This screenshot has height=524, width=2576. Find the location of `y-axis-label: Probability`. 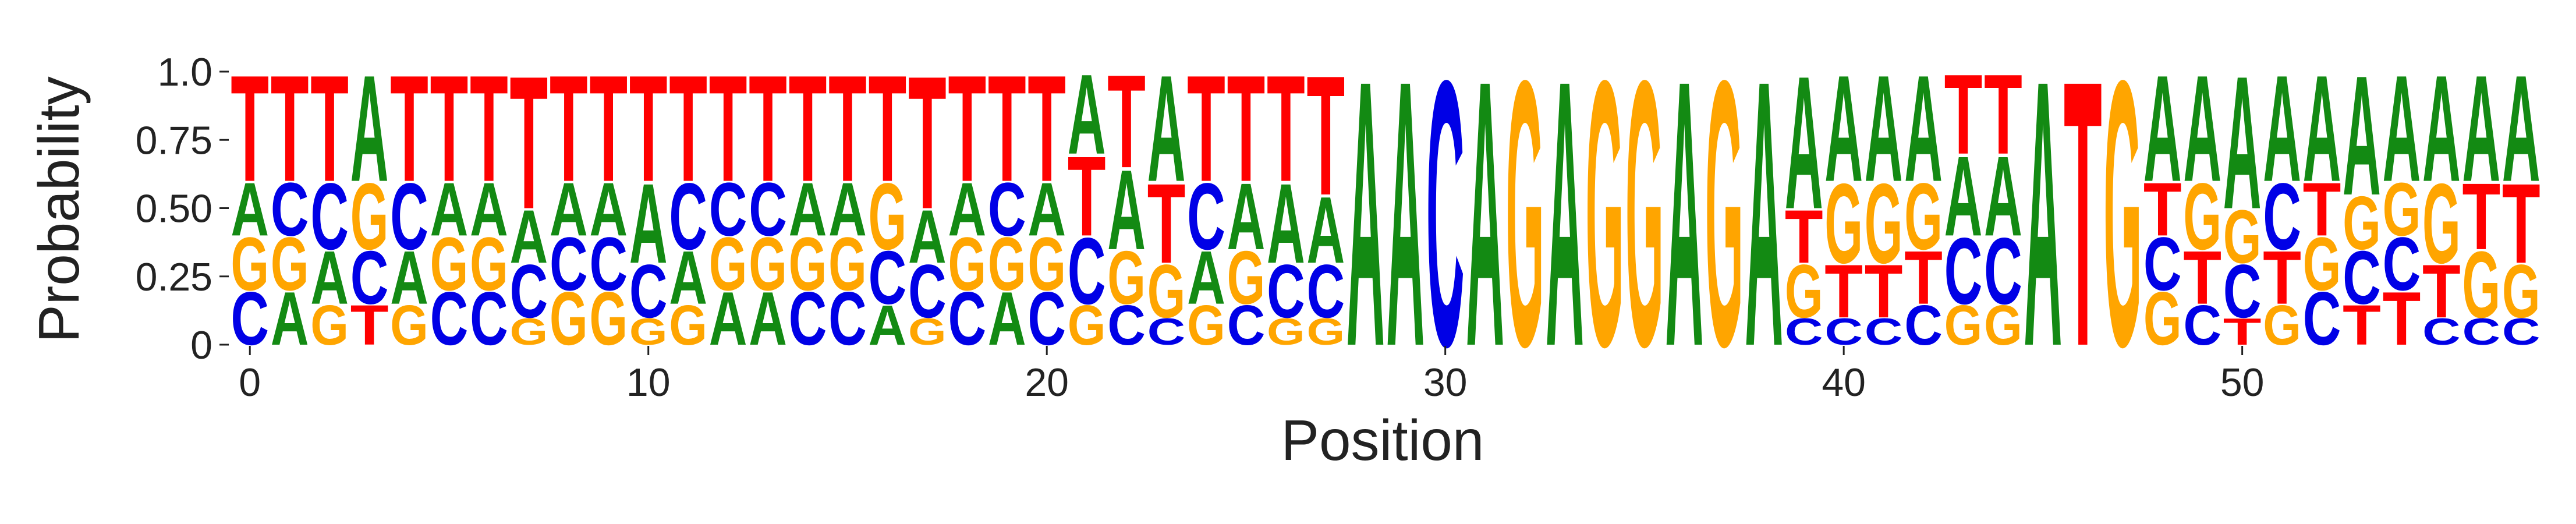

y-axis-label: Probability is located at coordinates (59, 209).